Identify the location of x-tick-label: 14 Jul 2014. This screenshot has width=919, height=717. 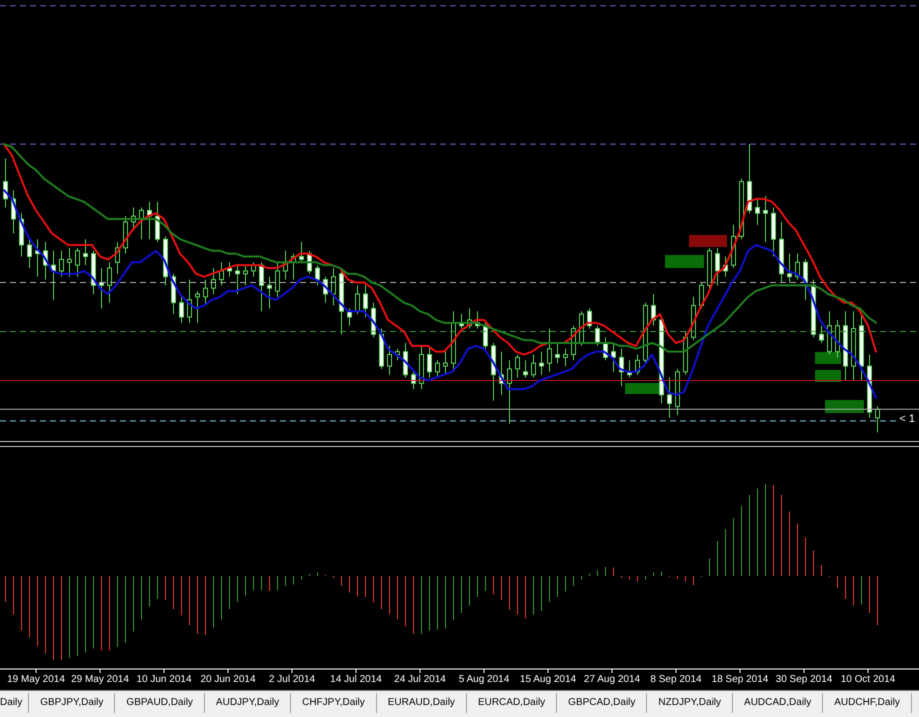
(356, 680).